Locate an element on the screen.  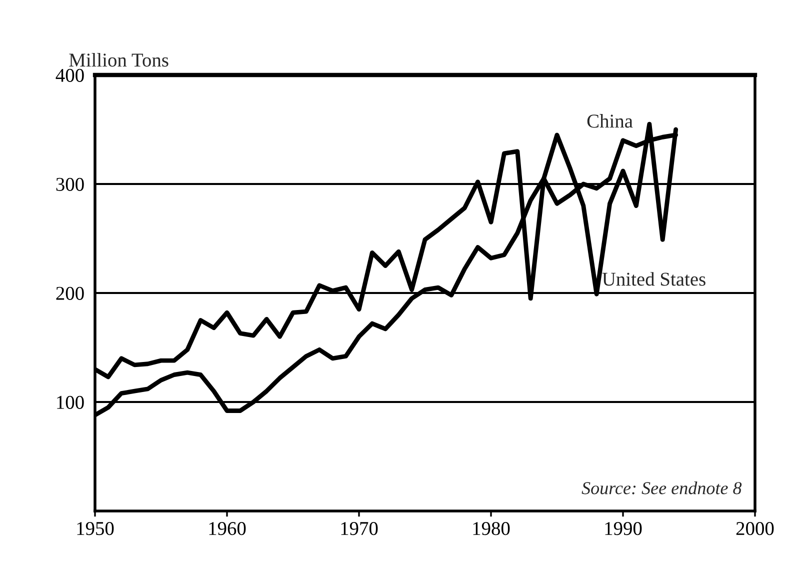
x-tick-label: 1980 is located at coordinates (491, 529).